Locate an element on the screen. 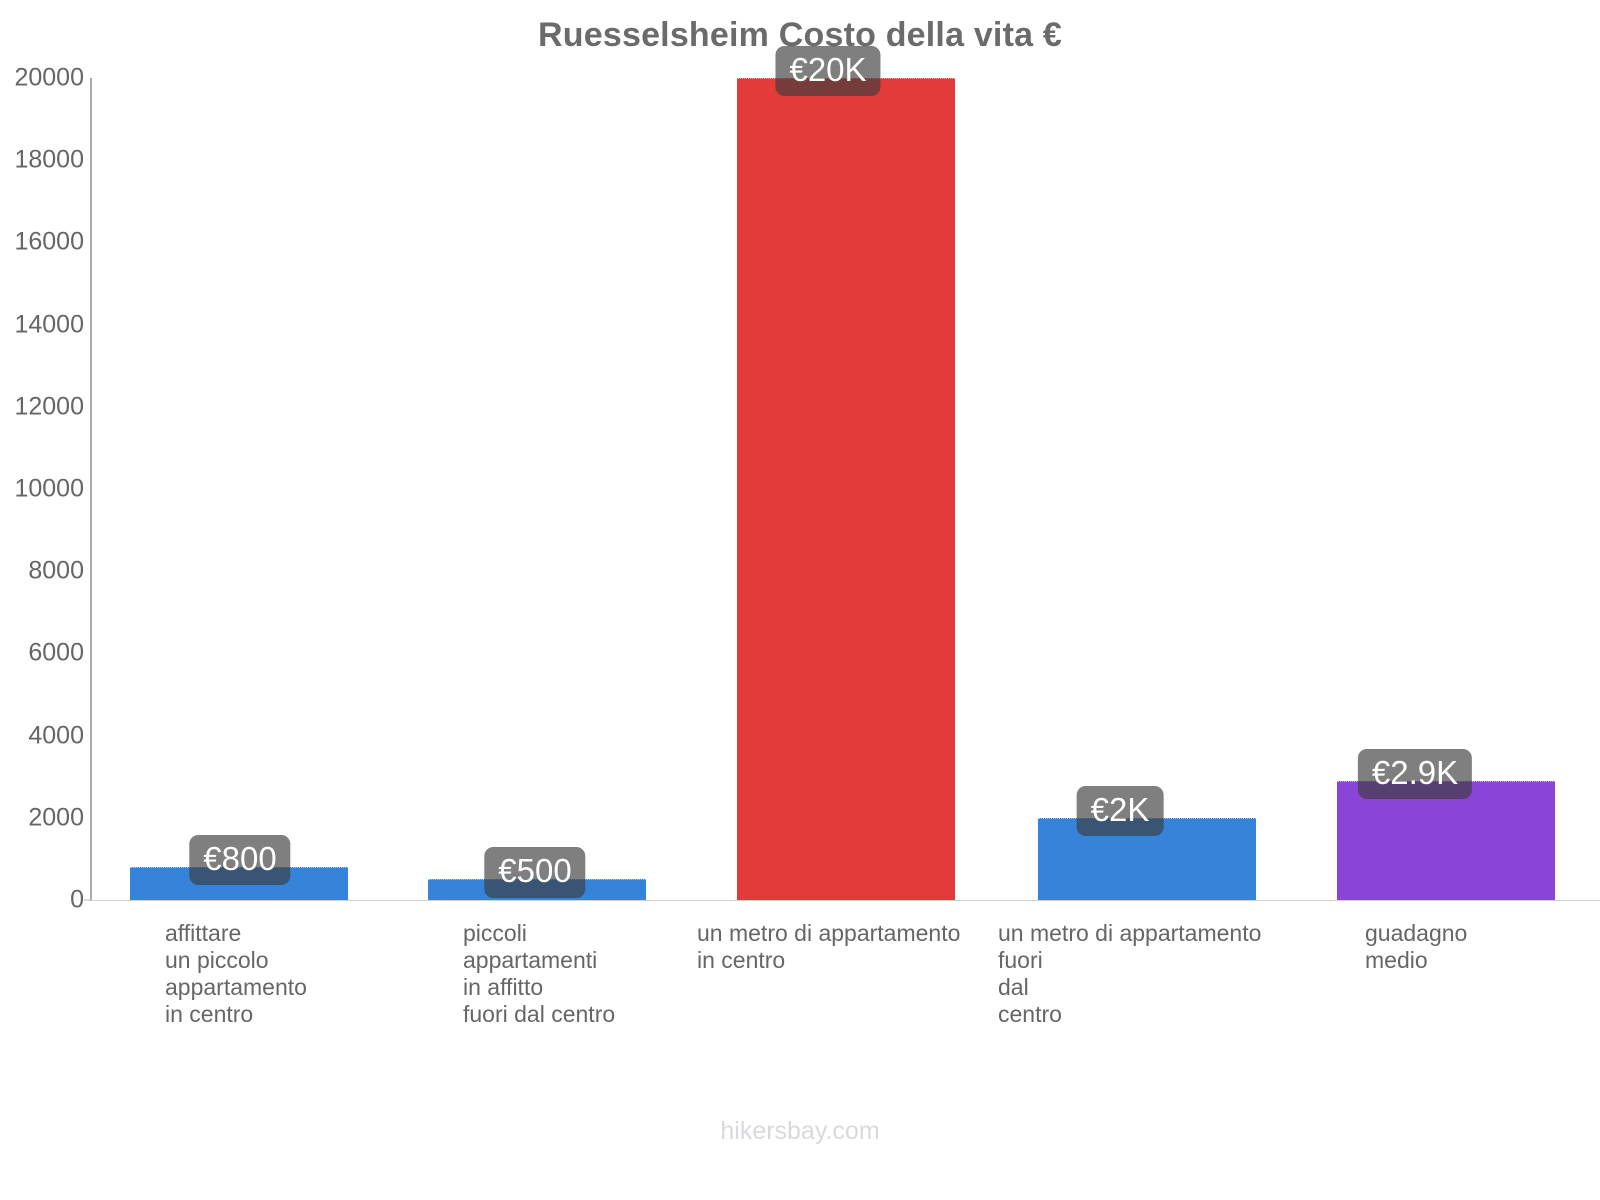  bar-value-label: €20K is located at coordinates (828, 71).